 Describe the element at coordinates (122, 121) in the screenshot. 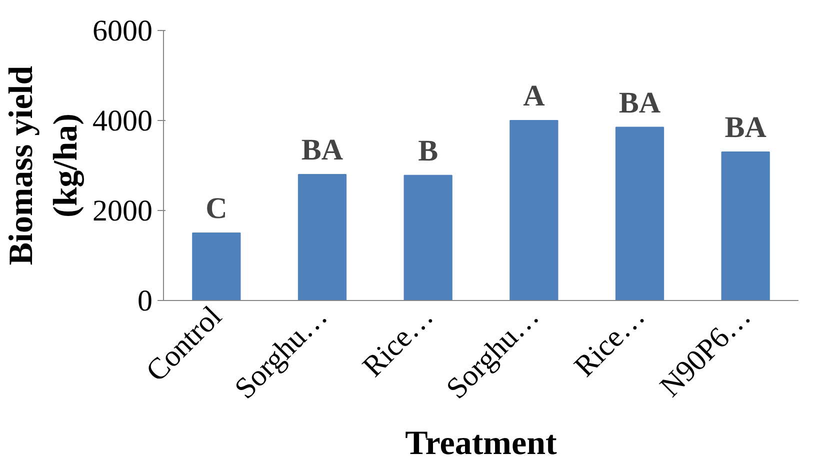

I see `y-tick-label: 4000` at that location.